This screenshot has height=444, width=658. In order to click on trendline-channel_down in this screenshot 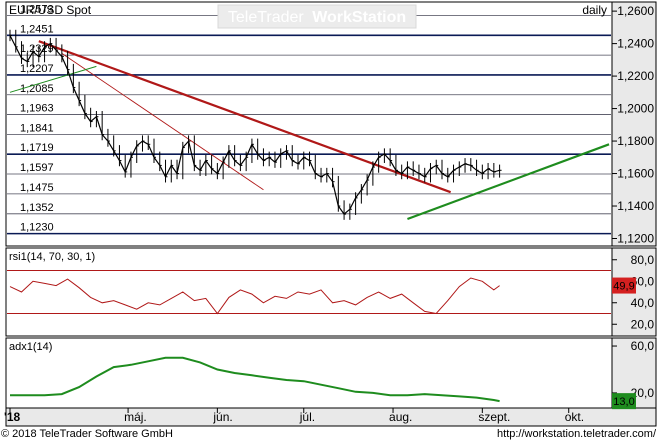, I will do `click(162, 121)`.